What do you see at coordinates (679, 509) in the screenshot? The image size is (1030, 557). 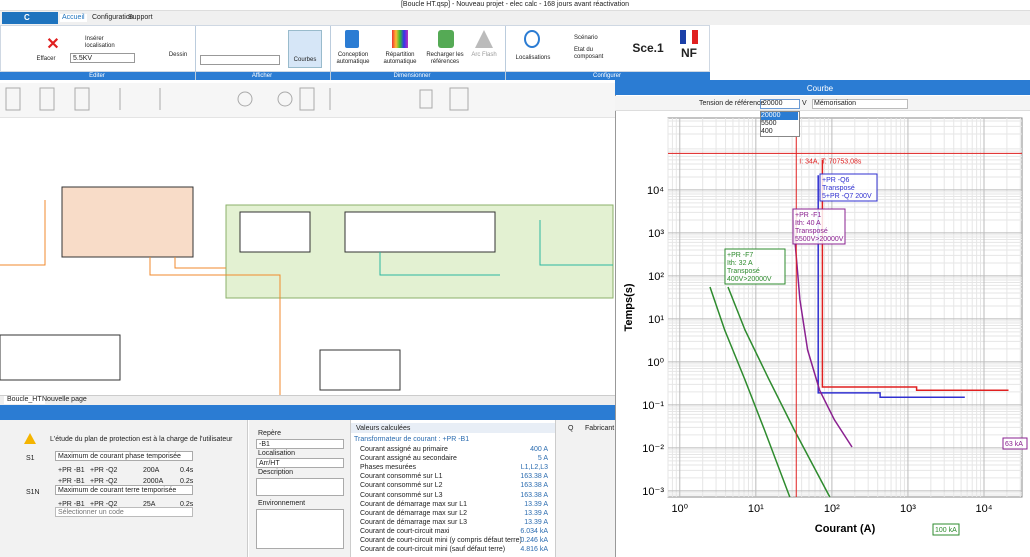 I see `x-tick-label: 10⁰` at bounding box center [679, 509].